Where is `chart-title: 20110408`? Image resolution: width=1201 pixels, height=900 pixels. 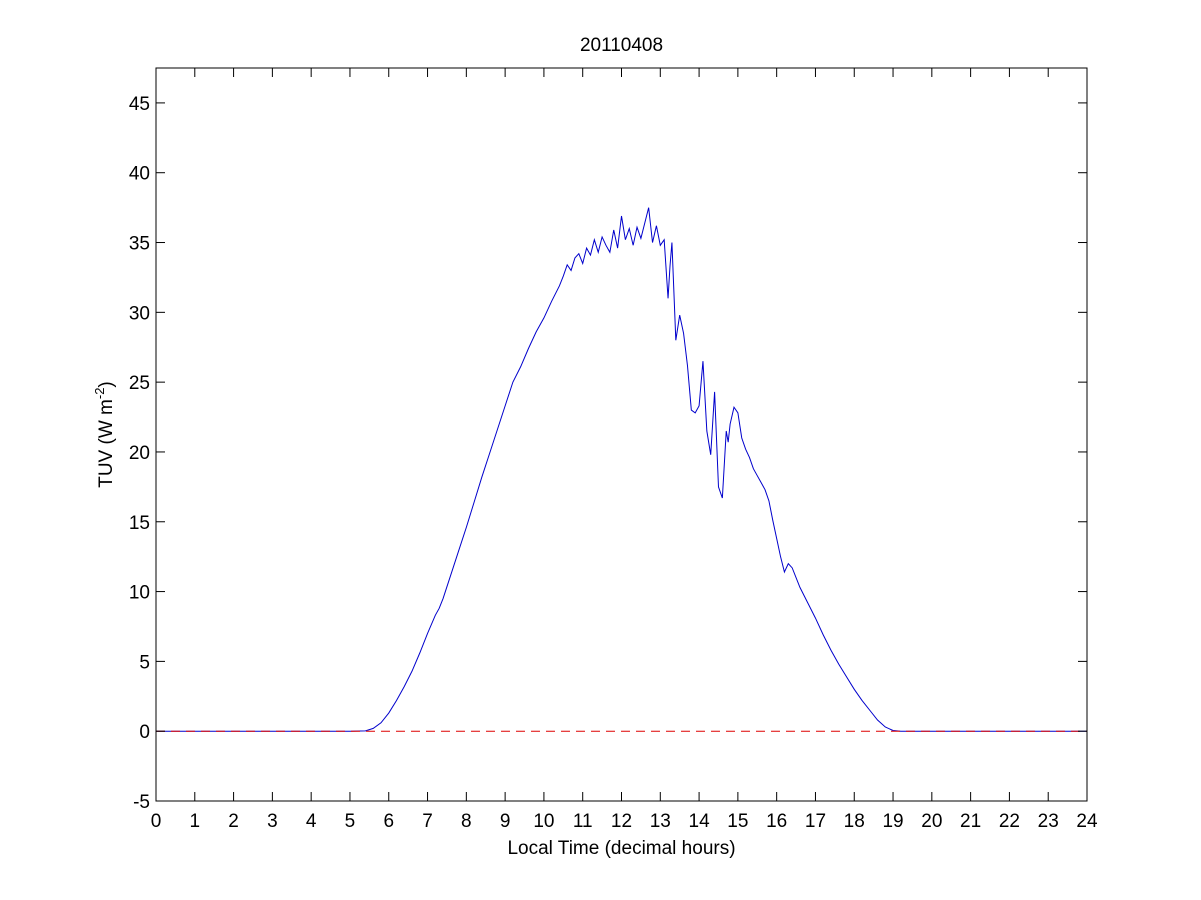
chart-title: 20110408 is located at coordinates (621, 45).